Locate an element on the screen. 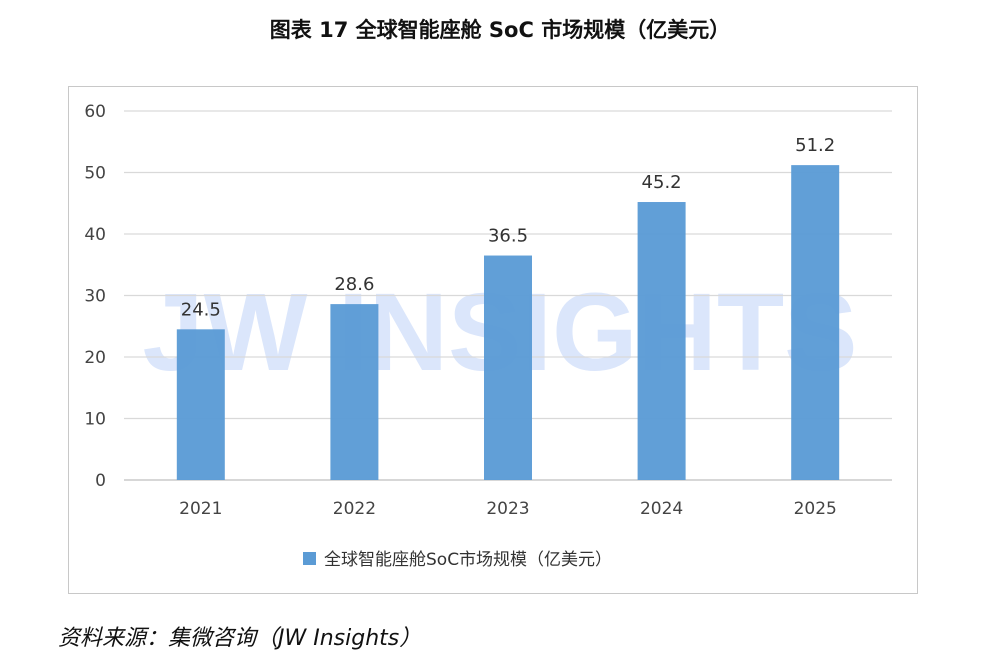  y-tick-label: 0 is located at coordinates (100, 481).